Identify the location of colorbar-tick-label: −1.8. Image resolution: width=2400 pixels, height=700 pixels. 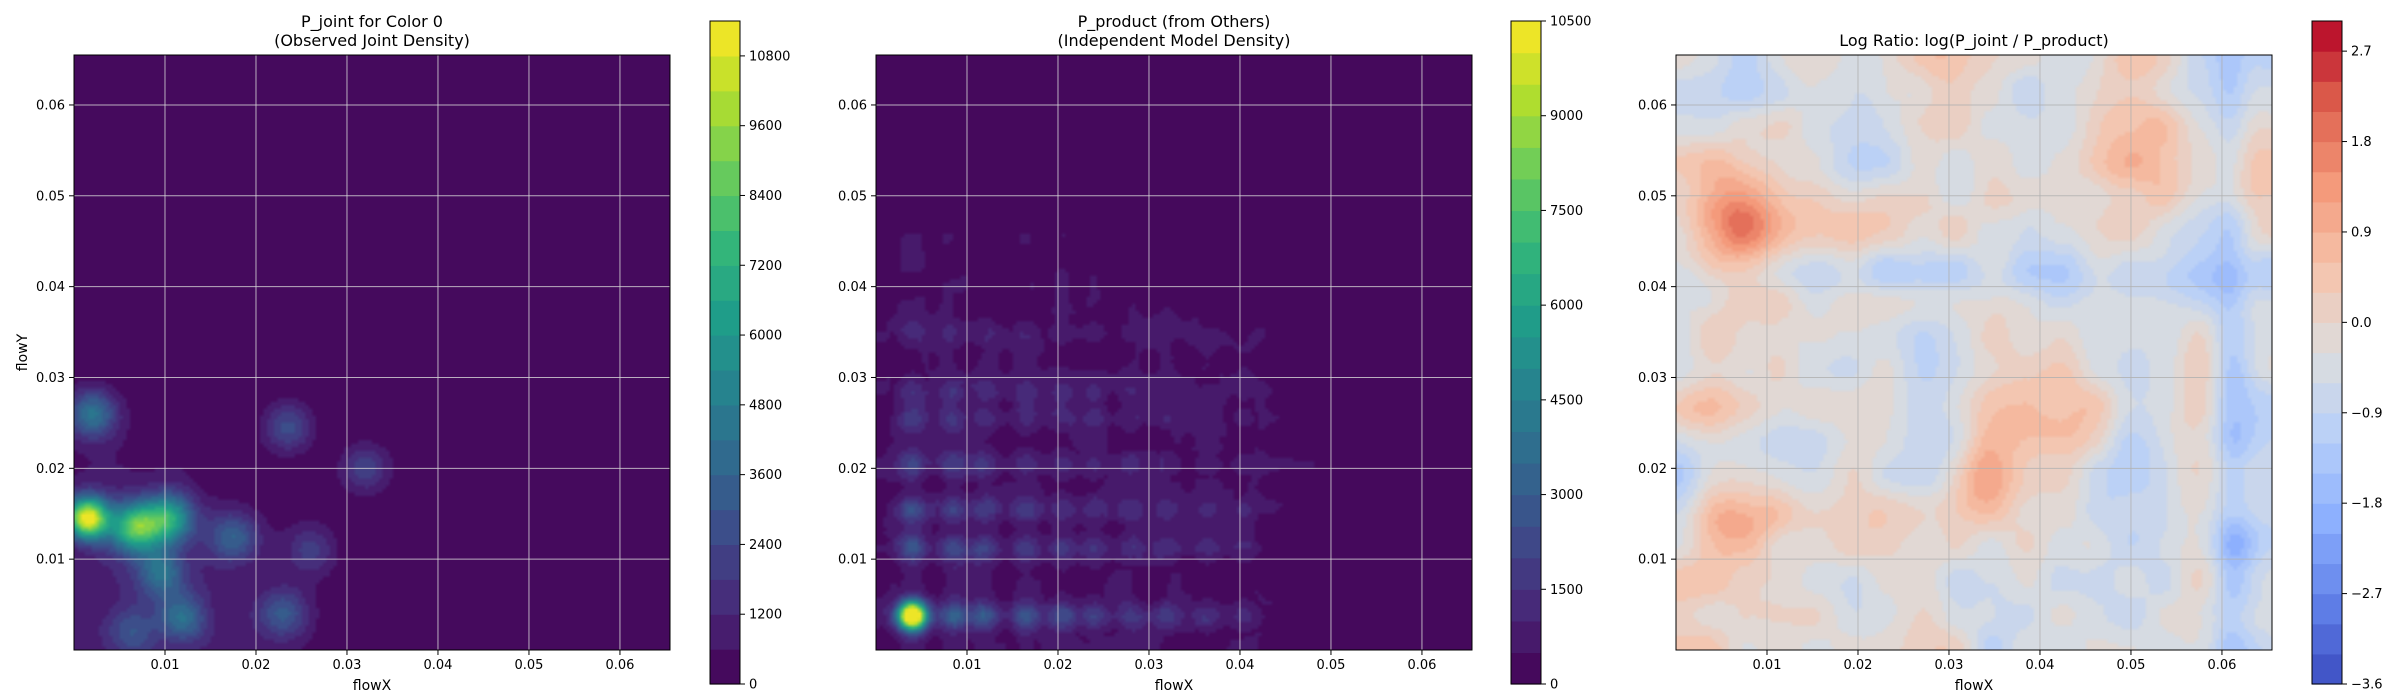
(2367, 504).